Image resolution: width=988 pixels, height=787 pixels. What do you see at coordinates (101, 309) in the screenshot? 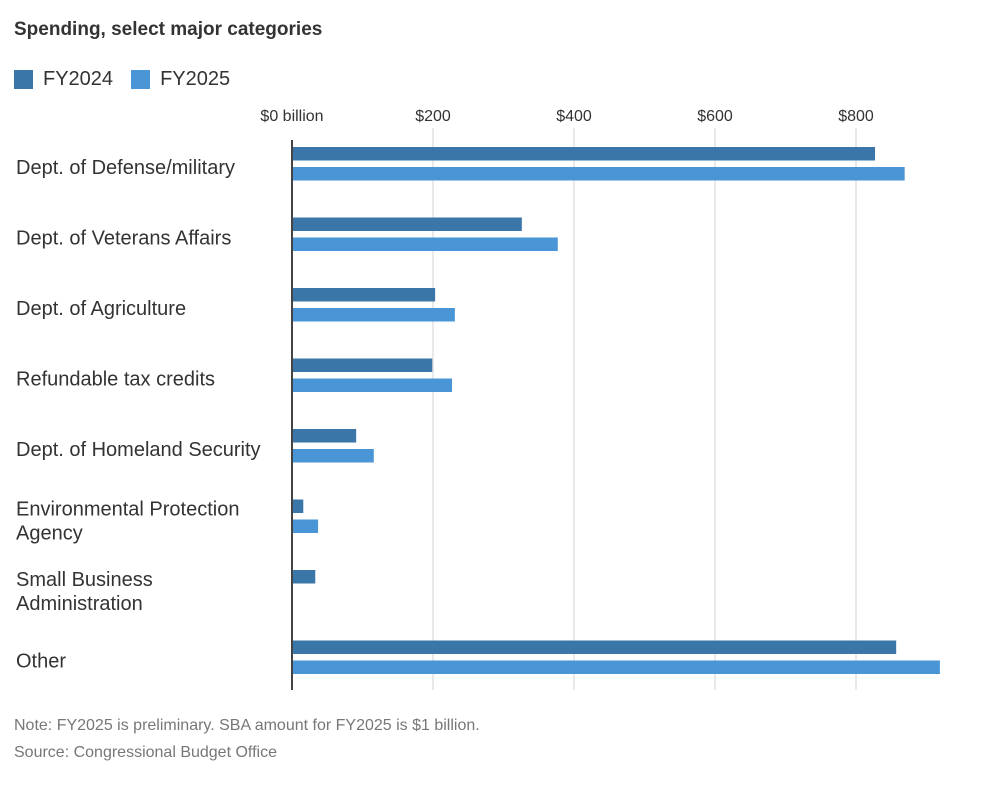
I see `category-label: Dept. of Agriculture` at bounding box center [101, 309].